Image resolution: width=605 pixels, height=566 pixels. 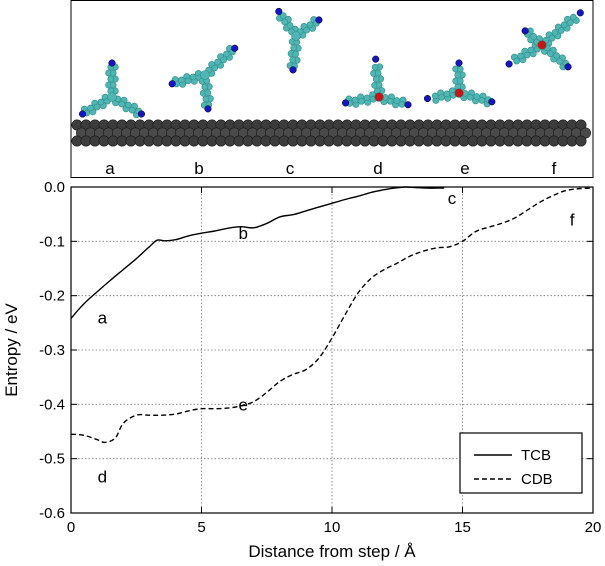 I want to click on molecule-c-arm-1-end-atom, so click(x=319, y=20).